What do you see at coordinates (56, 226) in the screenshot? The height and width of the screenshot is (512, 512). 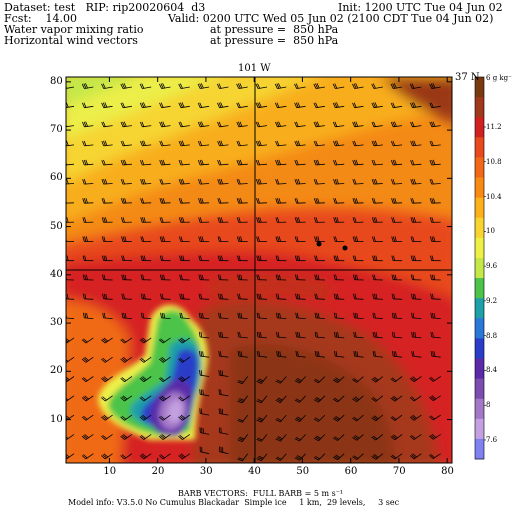 I see `y-tick-label: 50` at bounding box center [56, 226].